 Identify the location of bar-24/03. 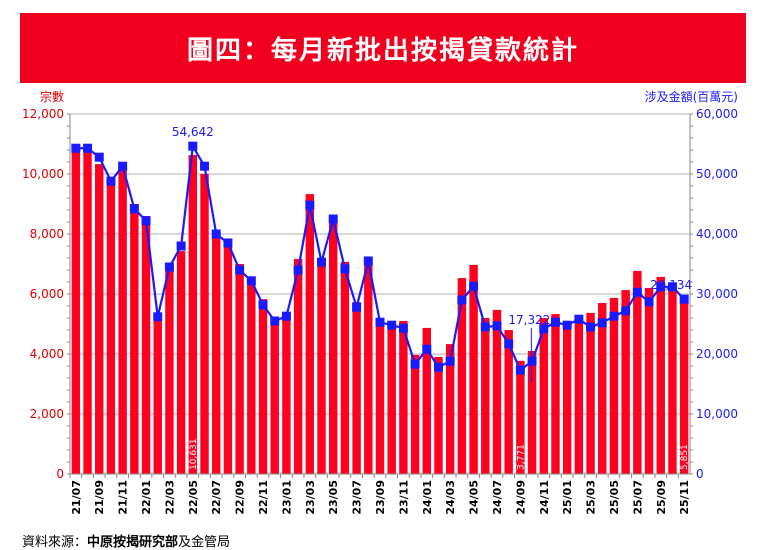
(450, 409).